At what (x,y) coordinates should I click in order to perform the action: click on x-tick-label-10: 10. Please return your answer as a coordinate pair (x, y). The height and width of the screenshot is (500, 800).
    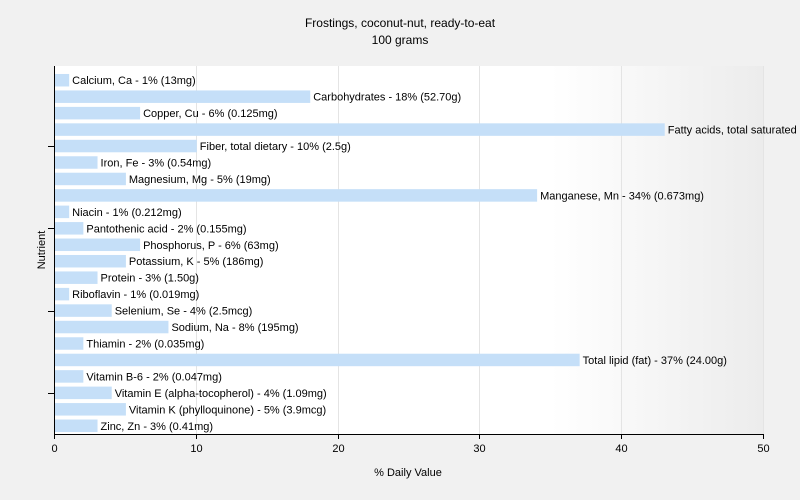
    Looking at the image, I should click on (196, 449).